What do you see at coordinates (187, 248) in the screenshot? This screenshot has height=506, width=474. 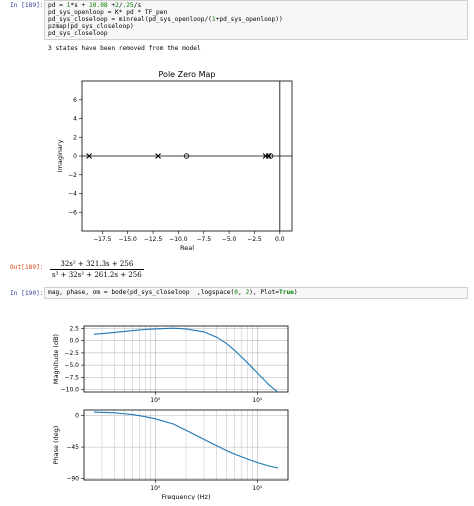 I see `x-axis-label: Real` at bounding box center [187, 248].